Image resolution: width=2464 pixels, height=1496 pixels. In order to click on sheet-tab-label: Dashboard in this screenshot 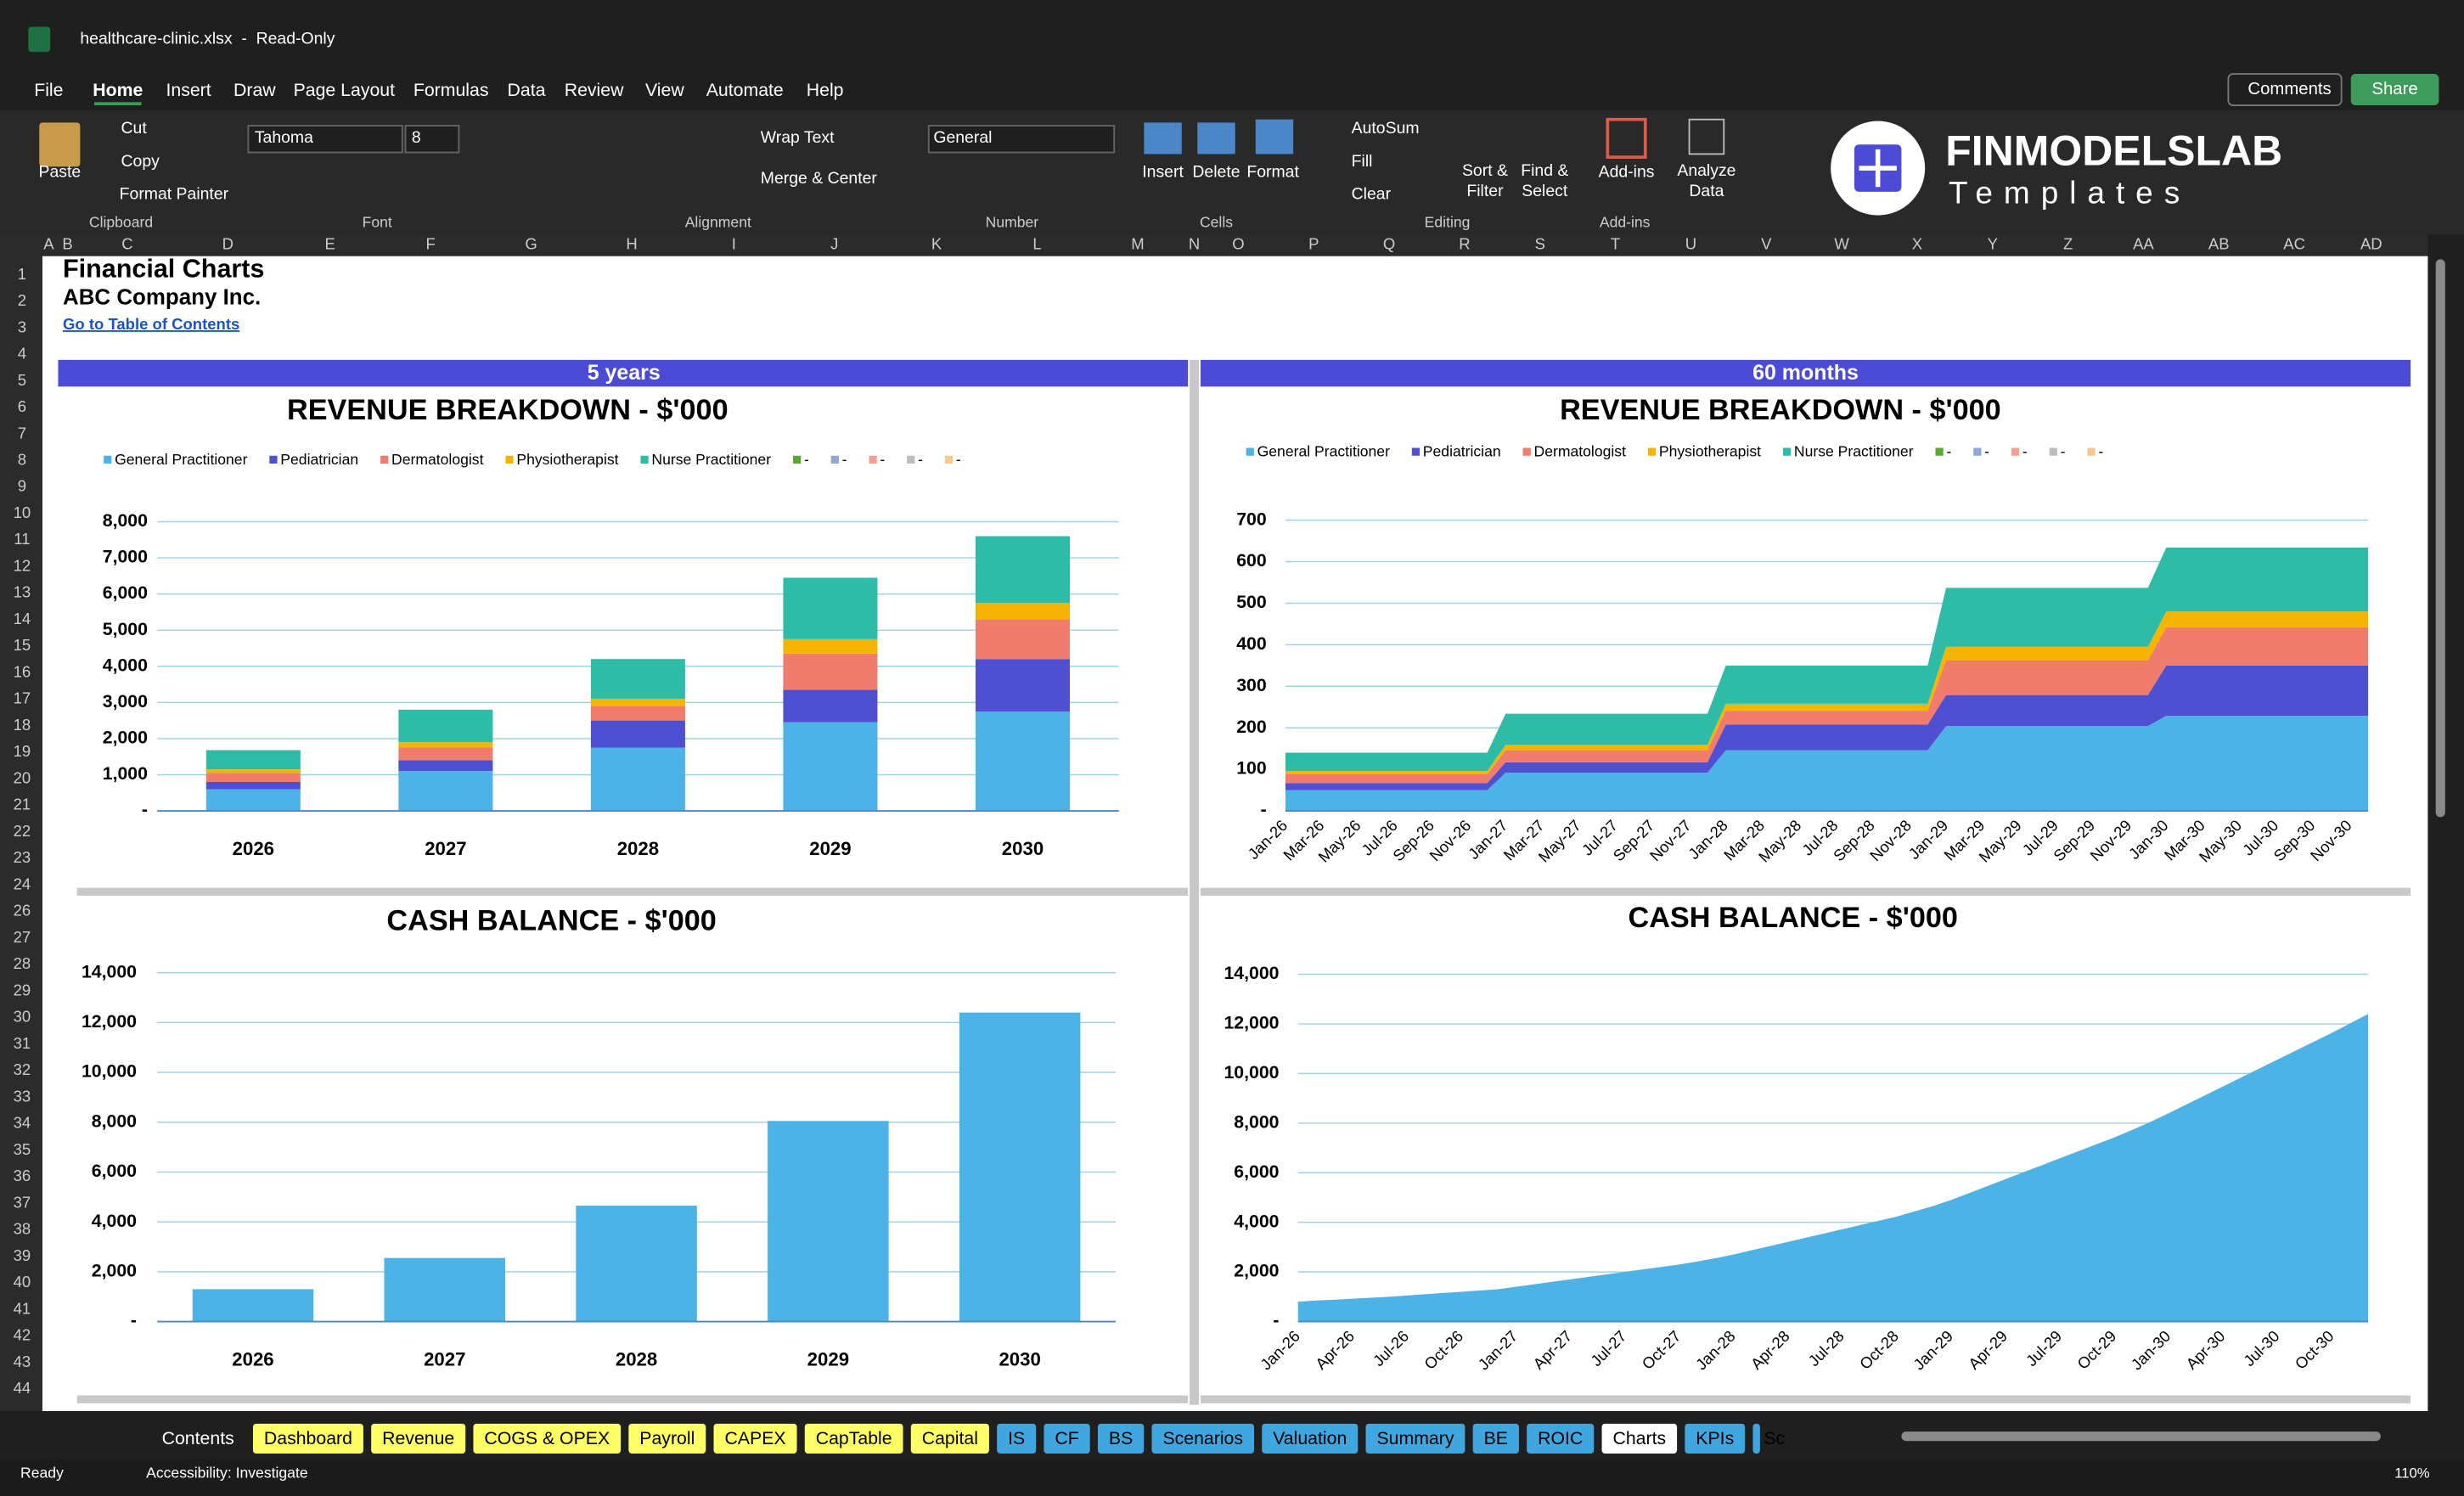, I will do `click(308, 1438)`.